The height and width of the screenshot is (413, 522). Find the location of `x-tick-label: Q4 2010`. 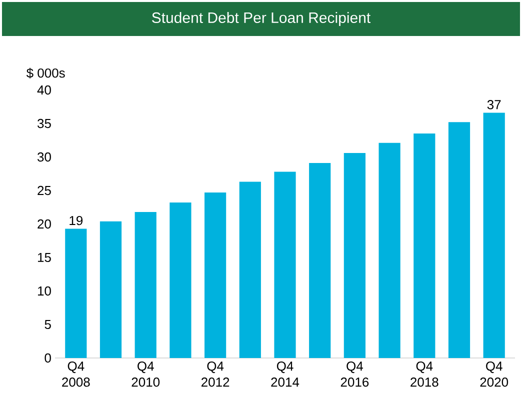

x-tick-label: Q4 2010 is located at coordinates (146, 374).